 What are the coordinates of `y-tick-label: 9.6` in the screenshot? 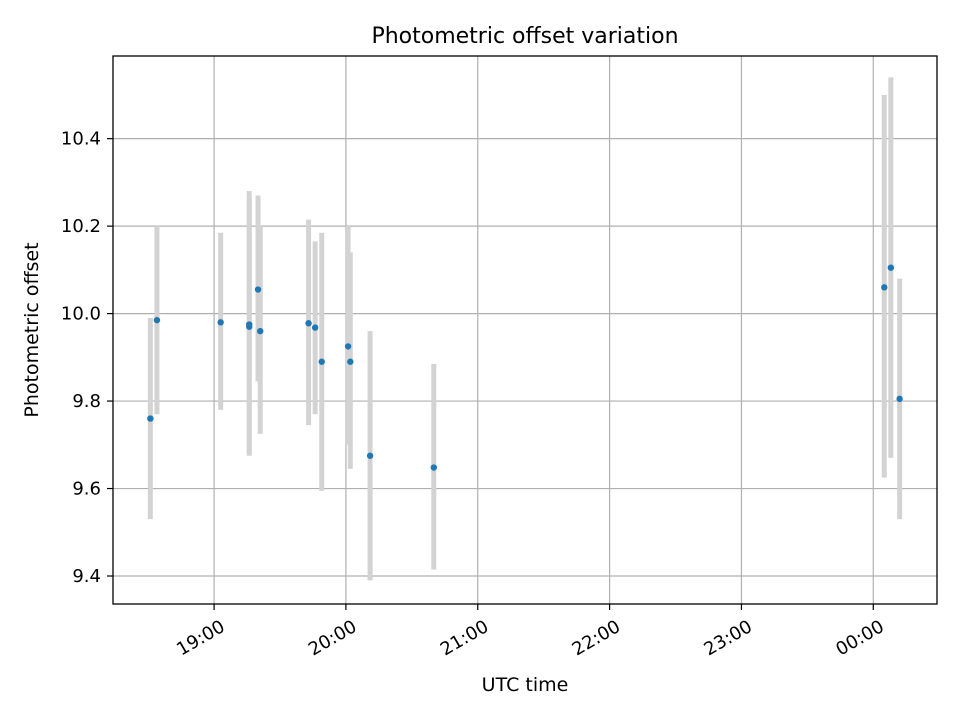 It's located at (86, 489).